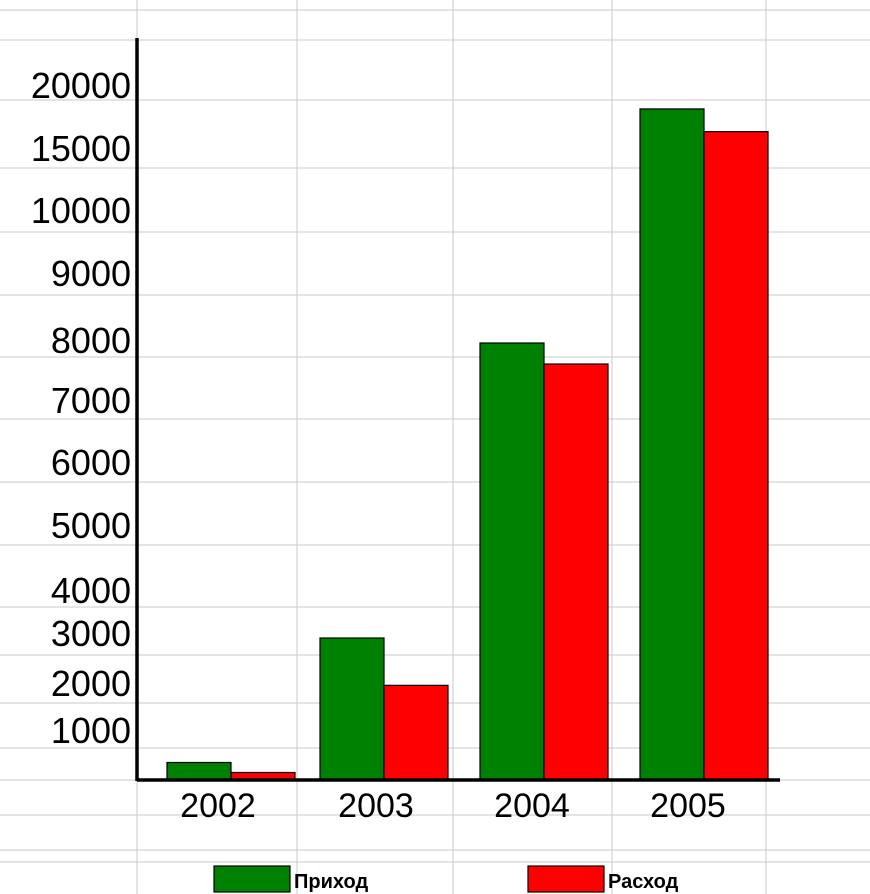 The width and height of the screenshot is (870, 894). I want to click on legend-item: Приход, so click(290, 879).